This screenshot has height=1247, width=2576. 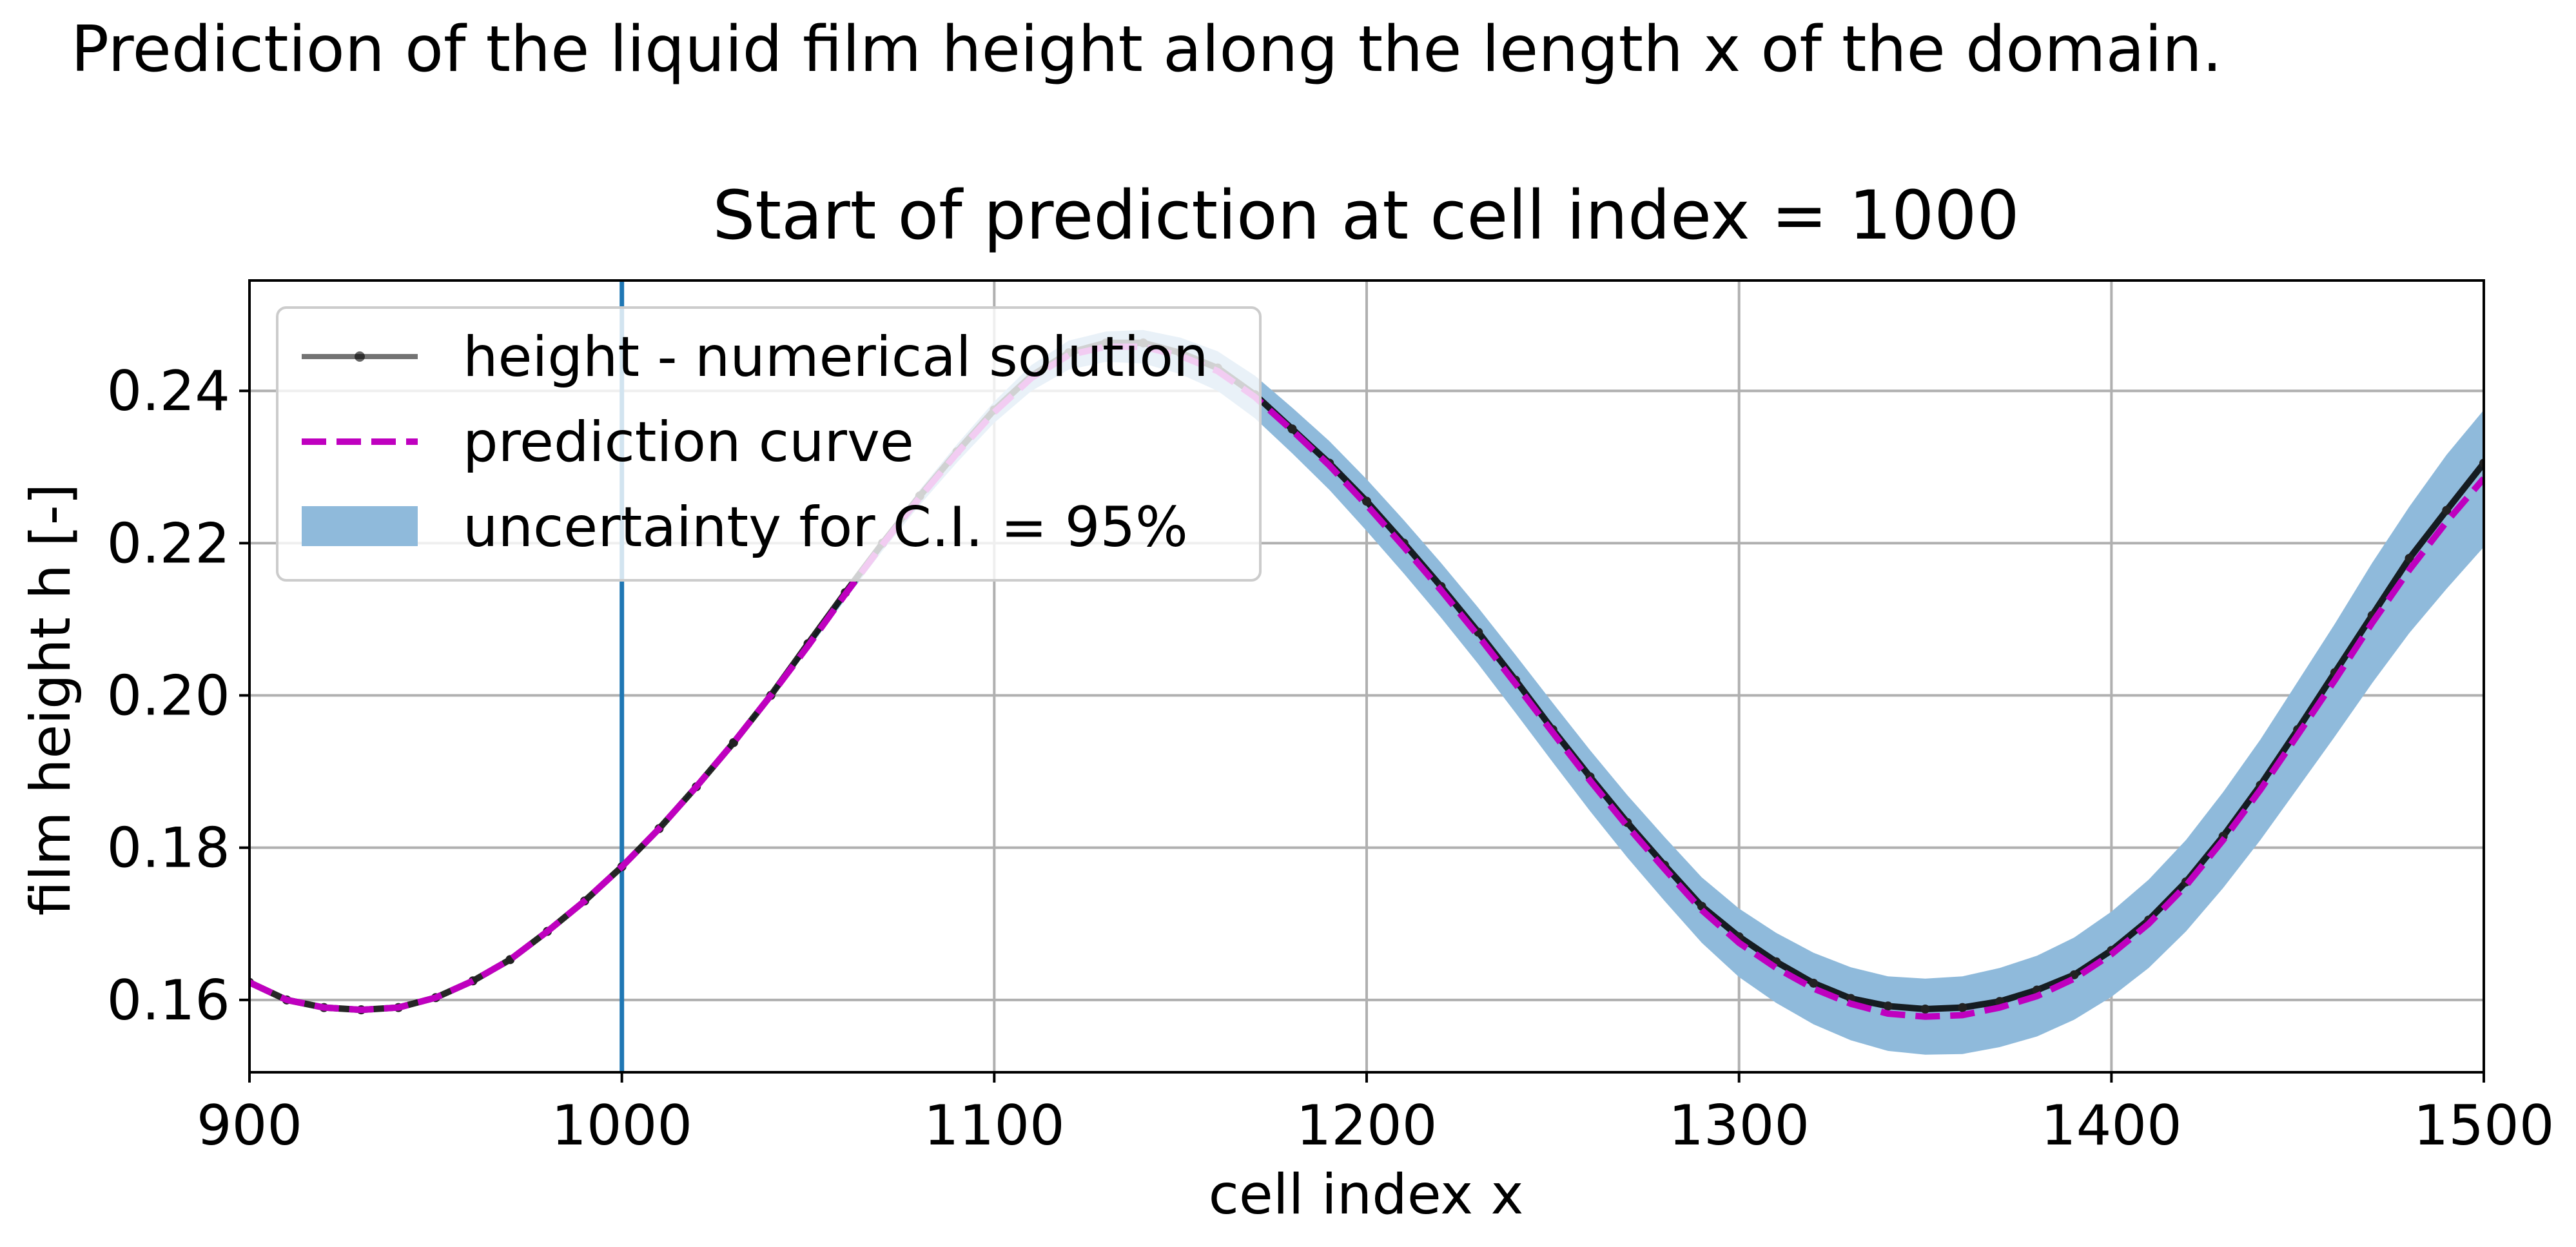 I want to click on x-tick-label: 1200, so click(x=1367, y=1126).